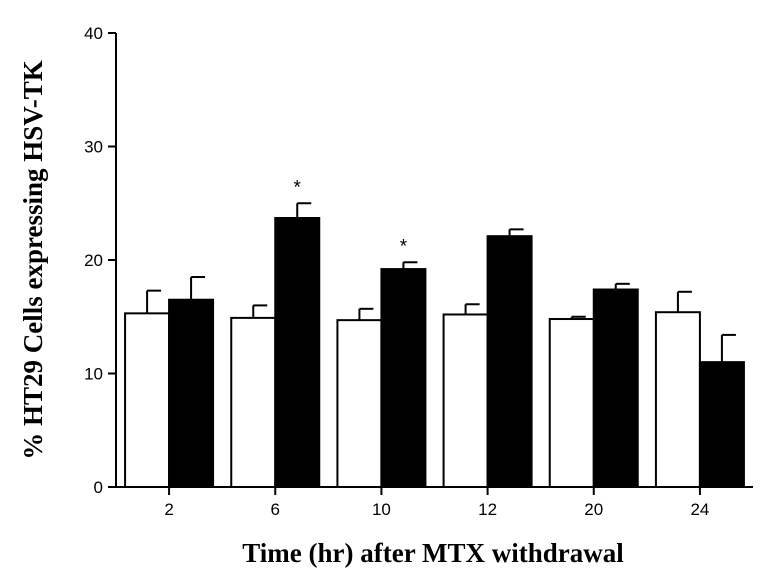  What do you see at coordinates (93, 33) in the screenshot?
I see `y-tick-label: 40` at bounding box center [93, 33].